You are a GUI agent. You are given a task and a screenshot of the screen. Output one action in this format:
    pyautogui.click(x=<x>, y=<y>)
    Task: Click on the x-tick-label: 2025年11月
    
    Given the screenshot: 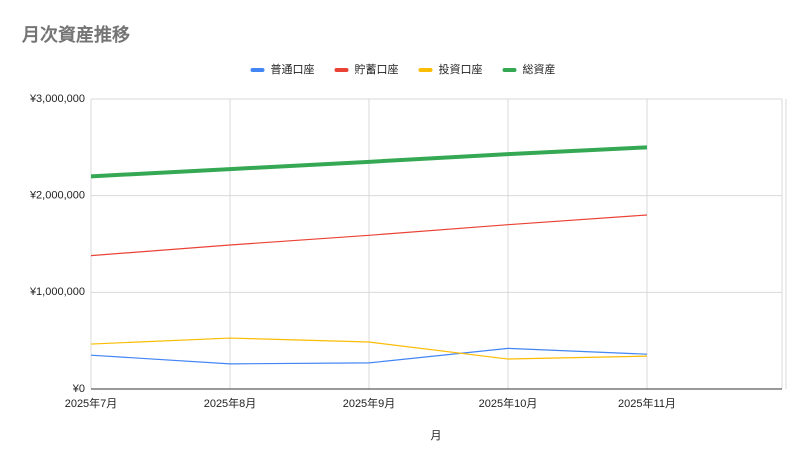 What is the action you would take?
    pyautogui.click(x=647, y=403)
    